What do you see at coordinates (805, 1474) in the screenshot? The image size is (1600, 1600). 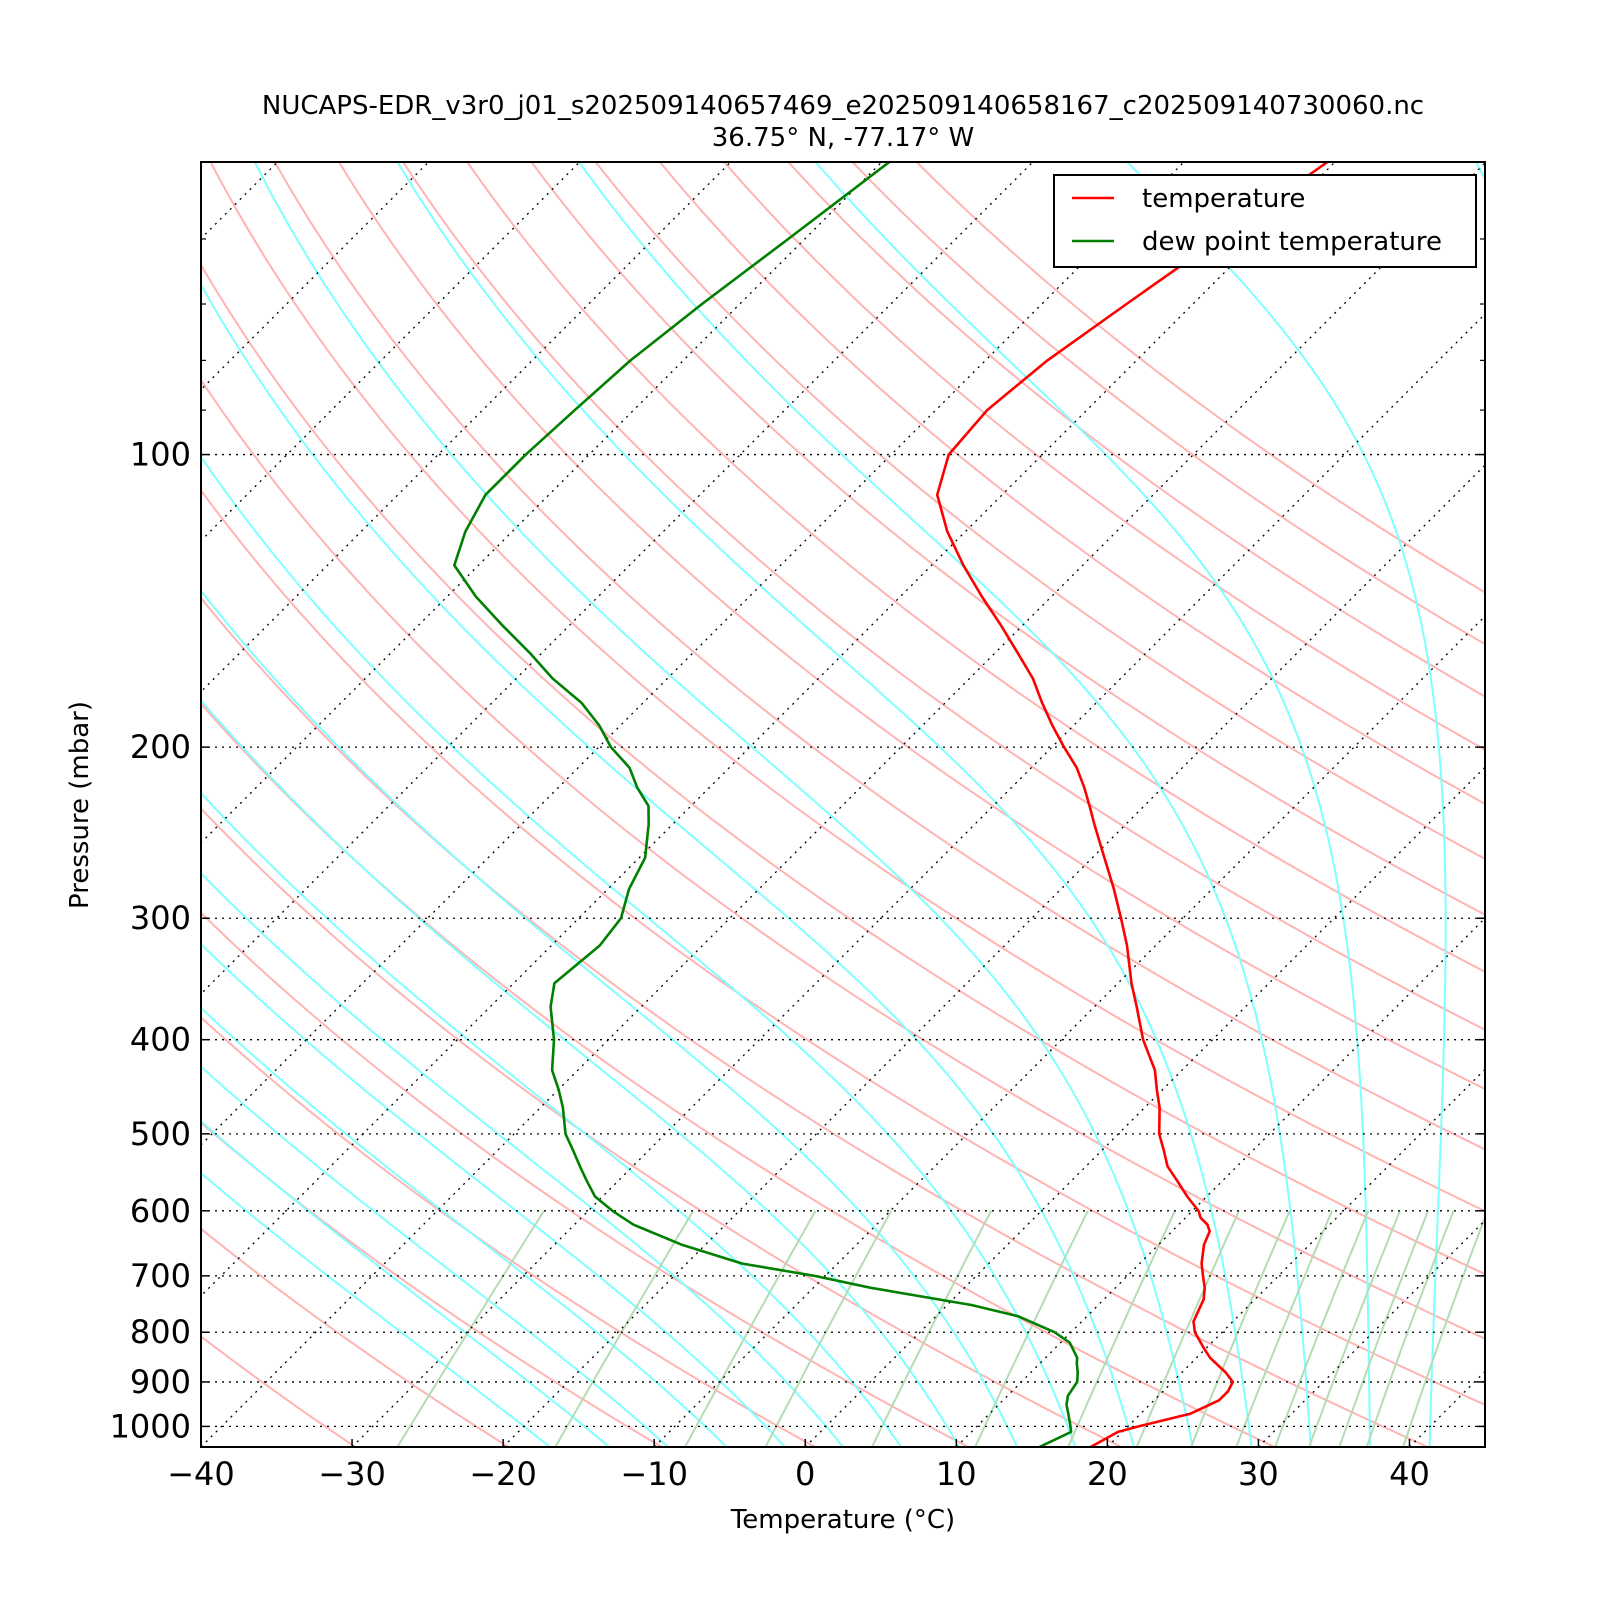 I see `x-tick-label: 0` at bounding box center [805, 1474].